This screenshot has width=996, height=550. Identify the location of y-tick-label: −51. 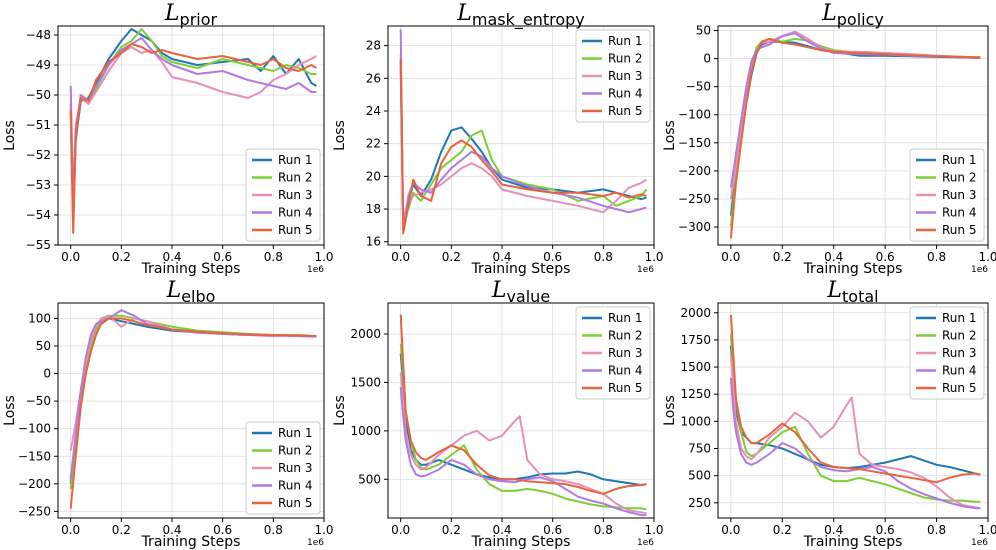
(38, 125).